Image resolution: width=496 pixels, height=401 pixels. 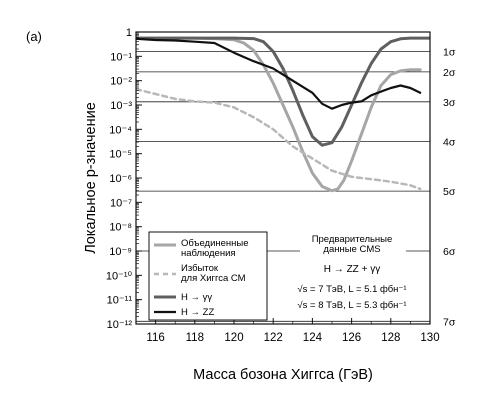 I want to click on y-tick-label: 10⁻¹, so click(x=121, y=57).